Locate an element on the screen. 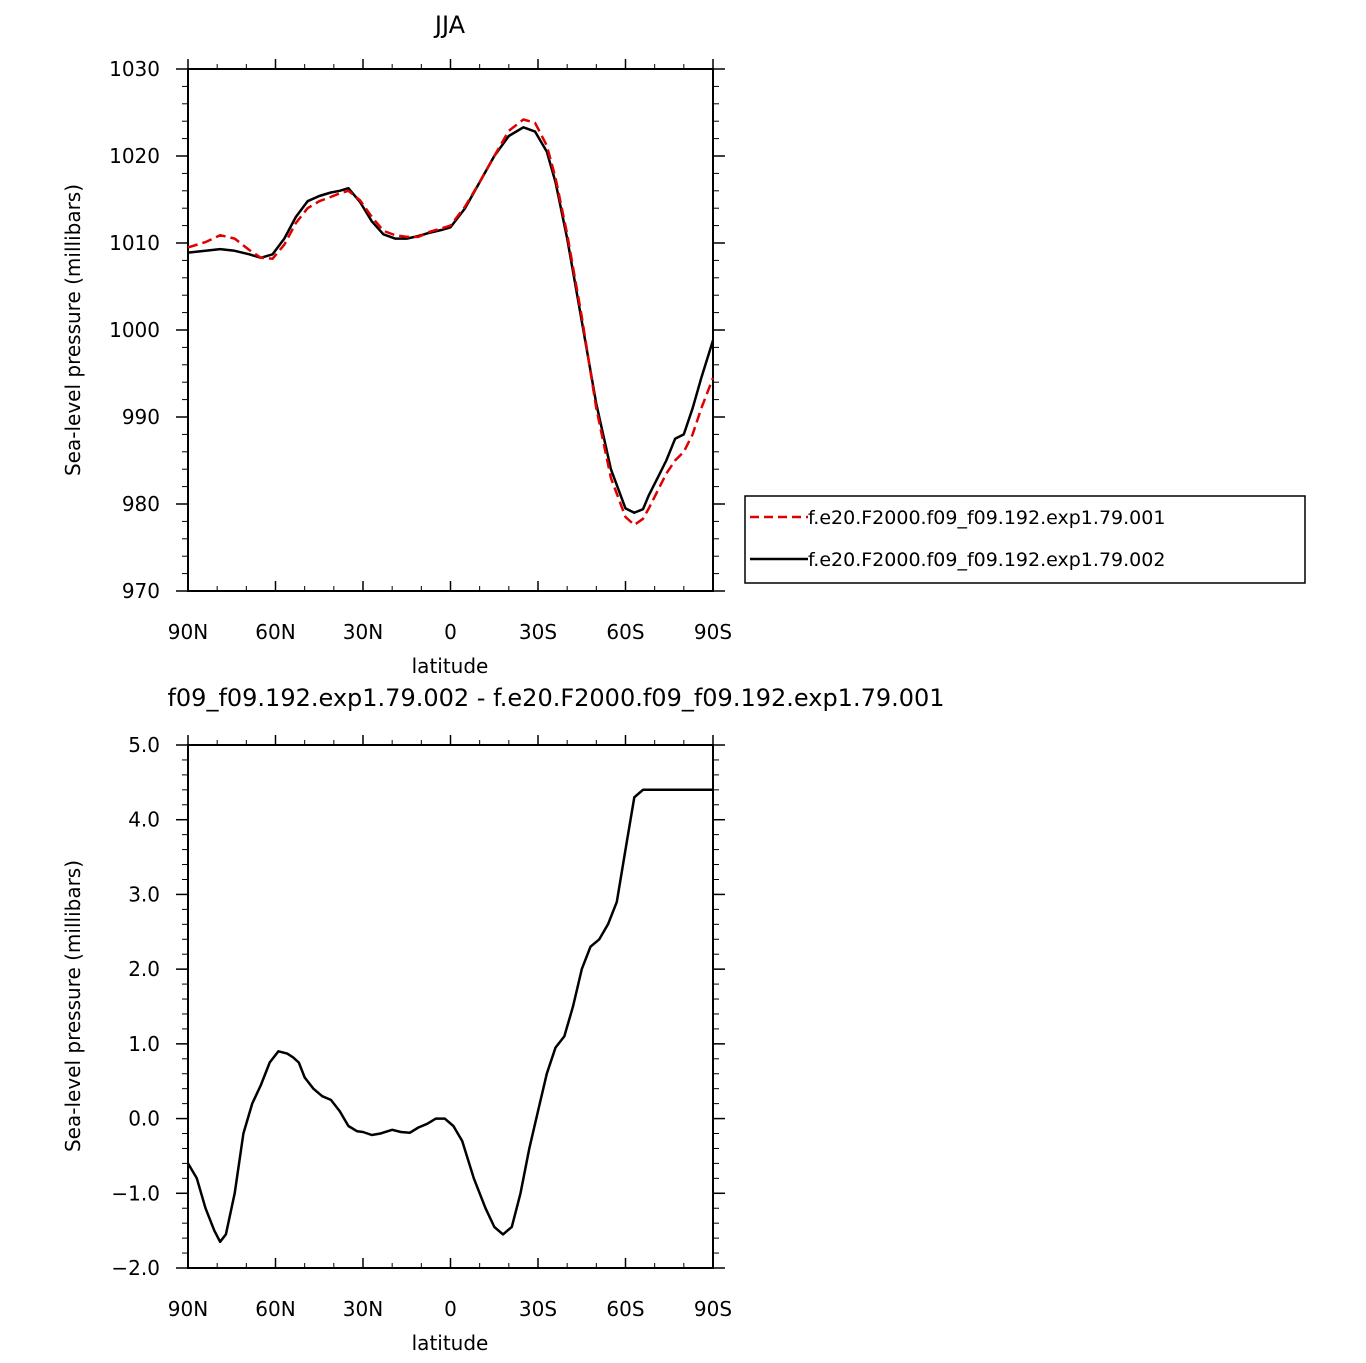 The width and height of the screenshot is (1366, 1363). top-chart-title: JJA is located at coordinates (449, 25).